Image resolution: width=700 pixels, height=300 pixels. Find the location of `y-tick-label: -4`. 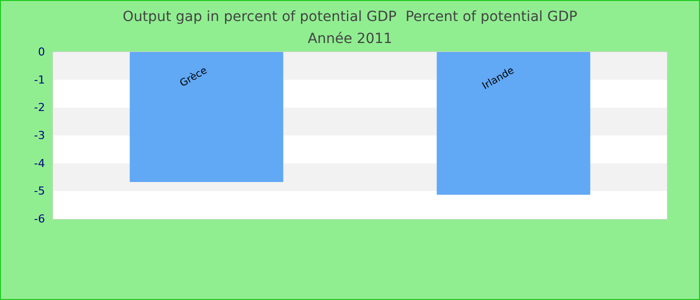

y-tick-label: -4 is located at coordinates (39, 163).